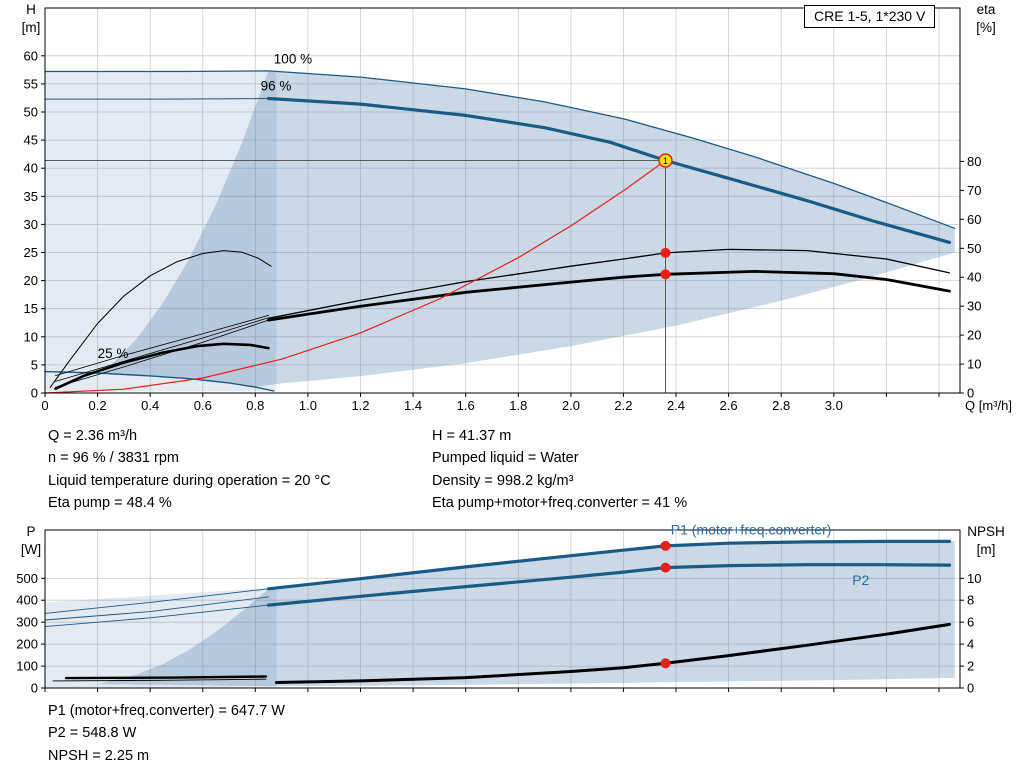 The image size is (1024, 781). What do you see at coordinates (27, 578) in the screenshot?
I see `y-left-tick-label: 500` at bounding box center [27, 578].